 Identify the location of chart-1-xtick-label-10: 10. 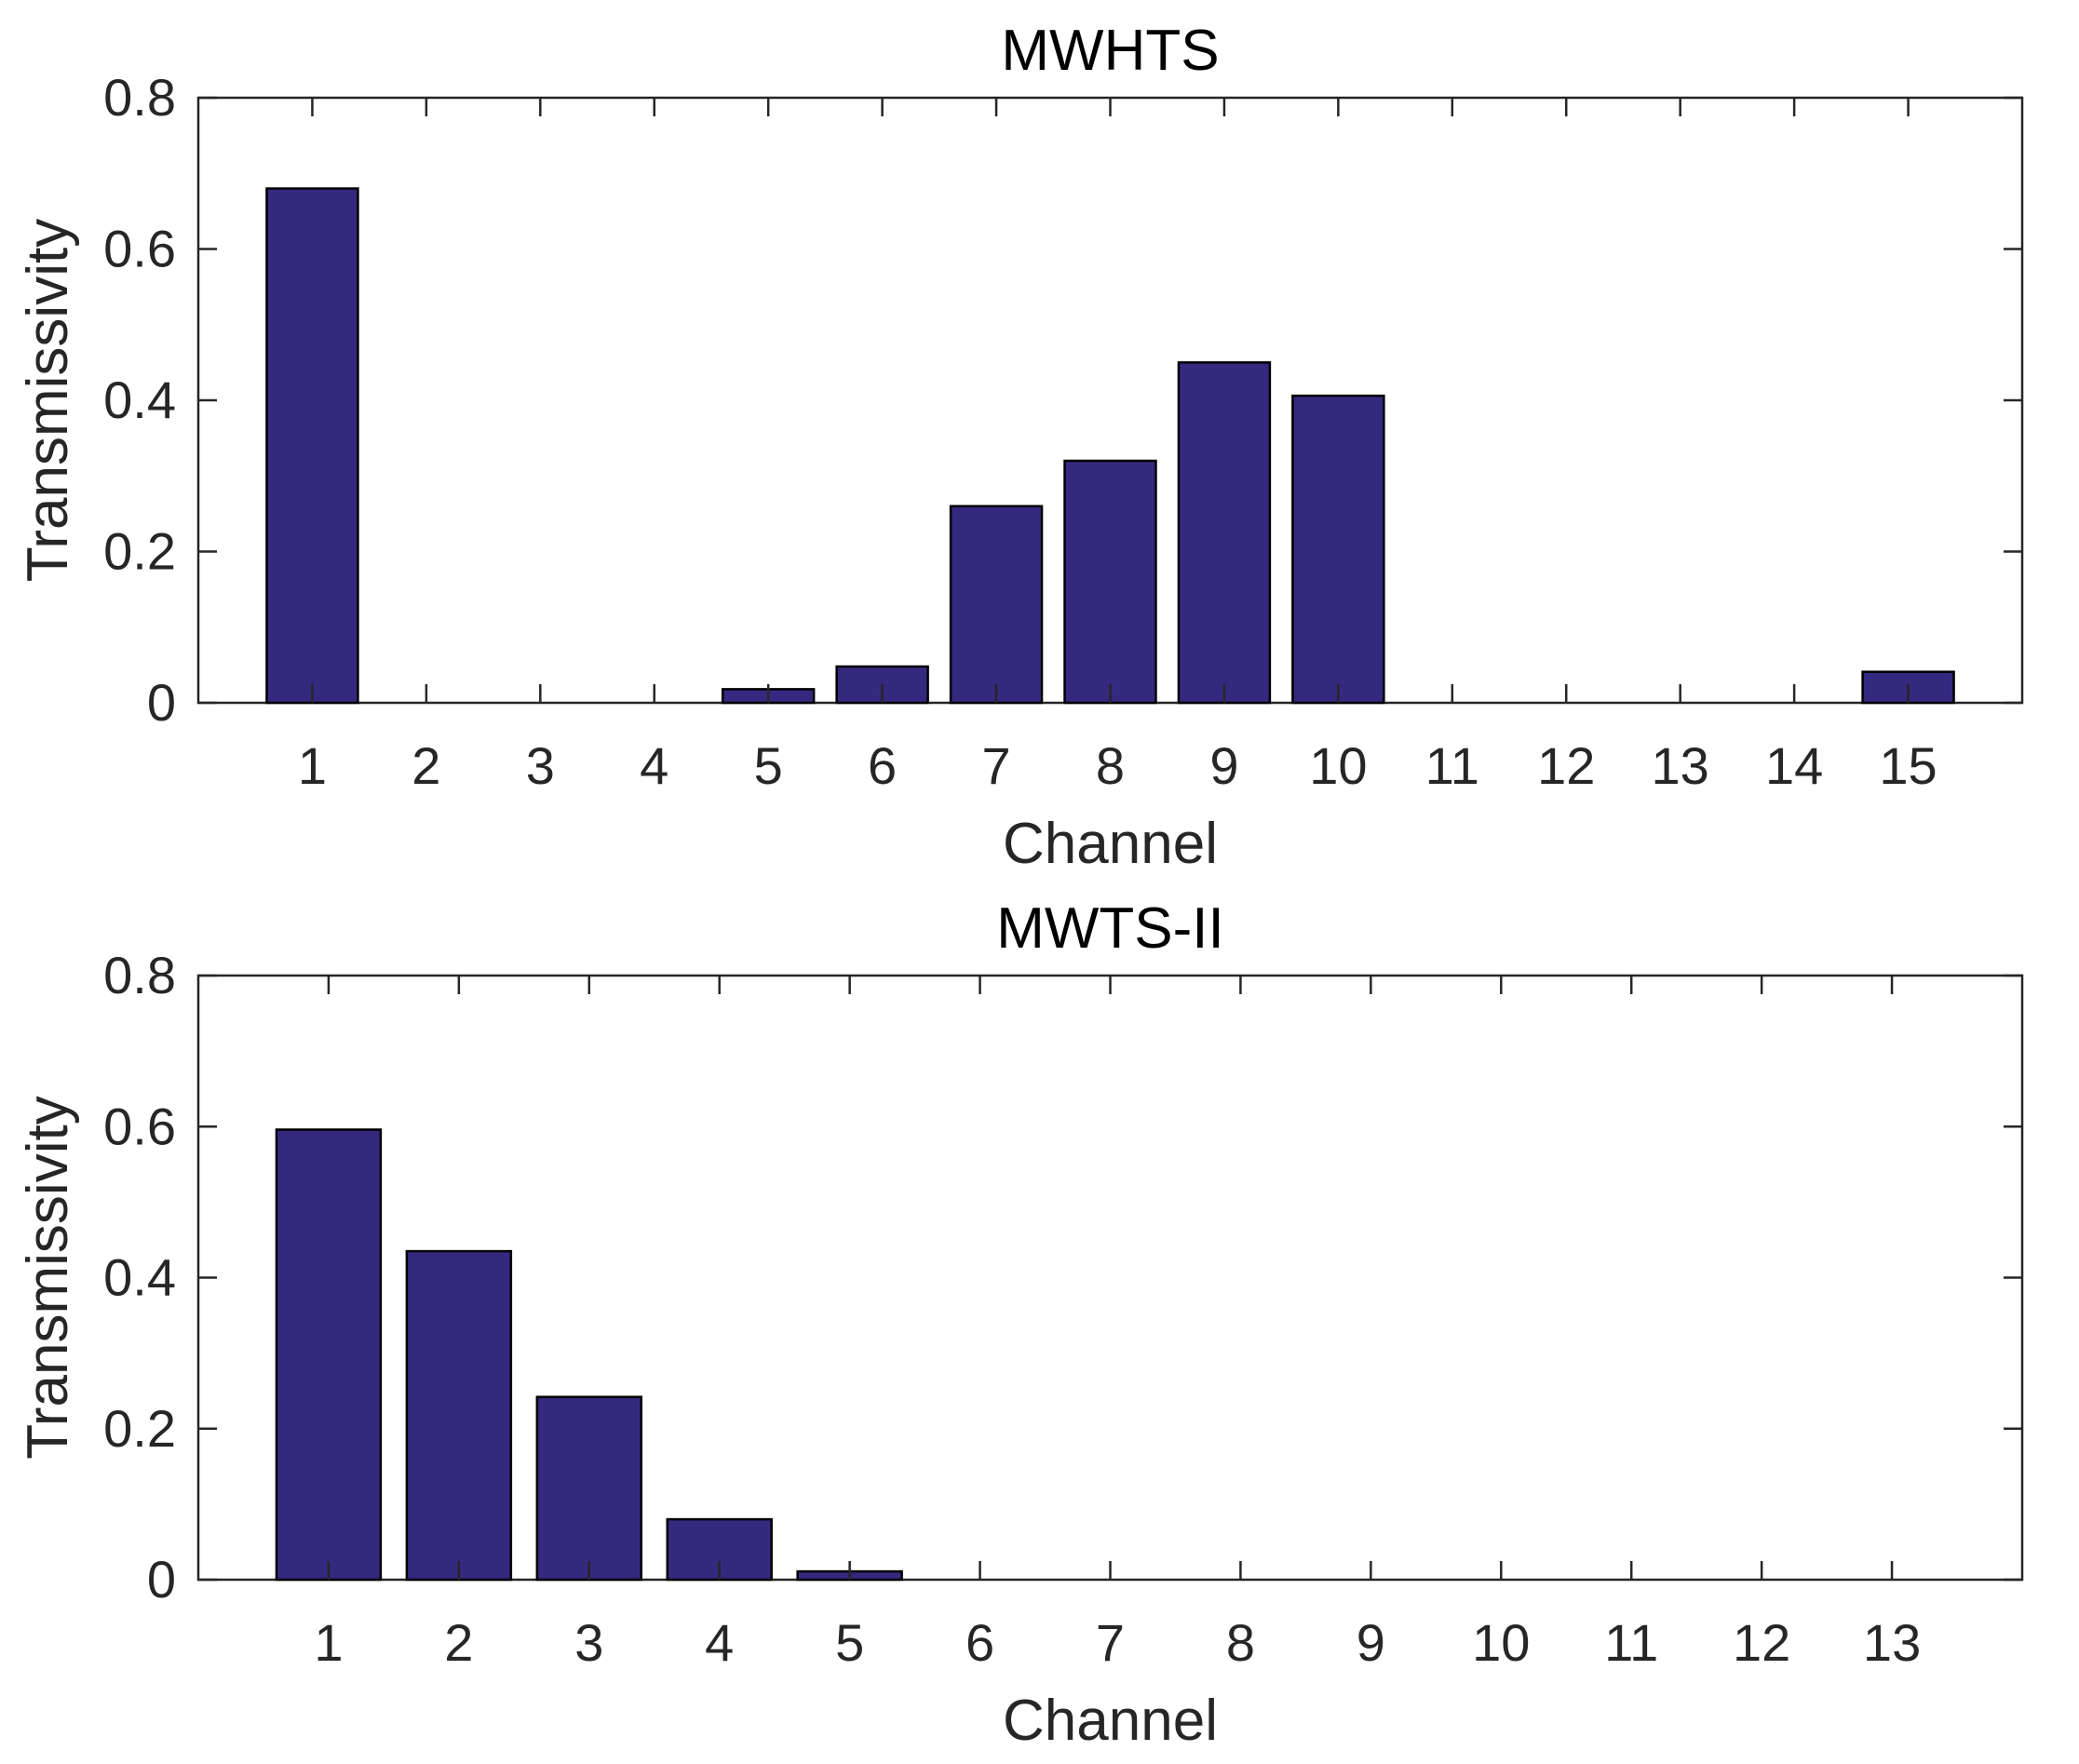
(1501, 1642).